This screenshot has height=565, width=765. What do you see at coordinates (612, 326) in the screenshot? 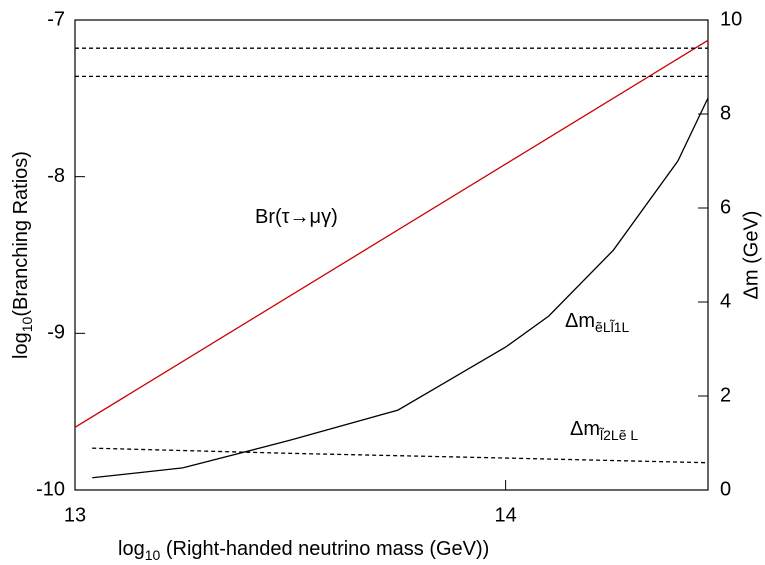
I see `annotation-sub: ẽLl̃1L` at bounding box center [612, 326].